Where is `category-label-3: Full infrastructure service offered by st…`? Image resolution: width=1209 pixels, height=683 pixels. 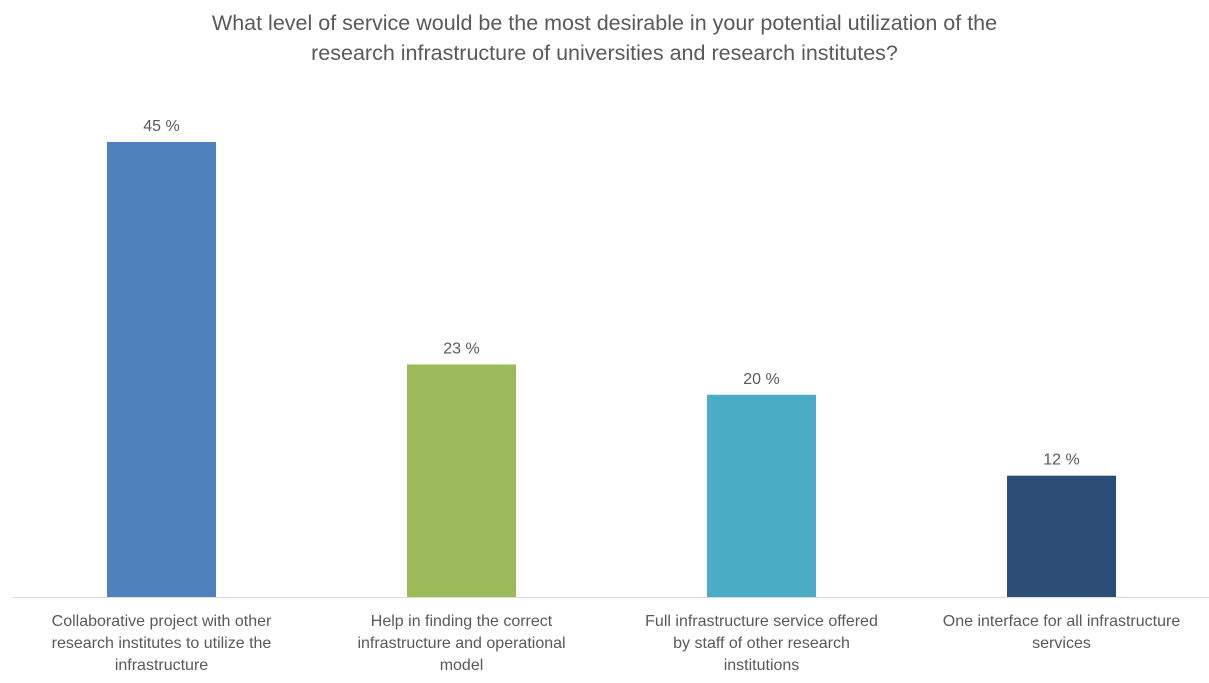
category-label-3: Full infrastructure service offered by st… is located at coordinates (762, 644).